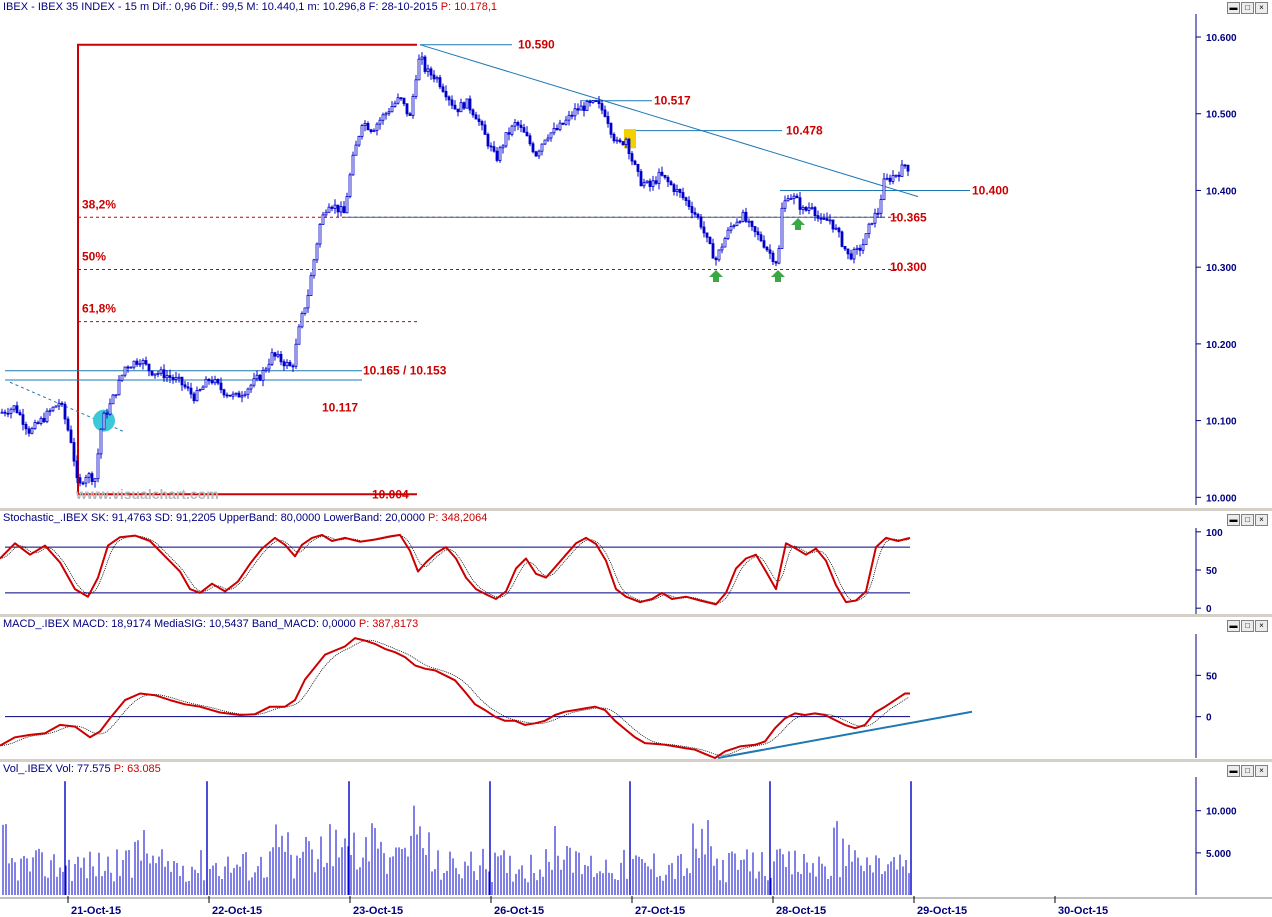  Describe the element at coordinates (1209, 718) in the screenshot. I see `macd-tick-label: 0` at that location.